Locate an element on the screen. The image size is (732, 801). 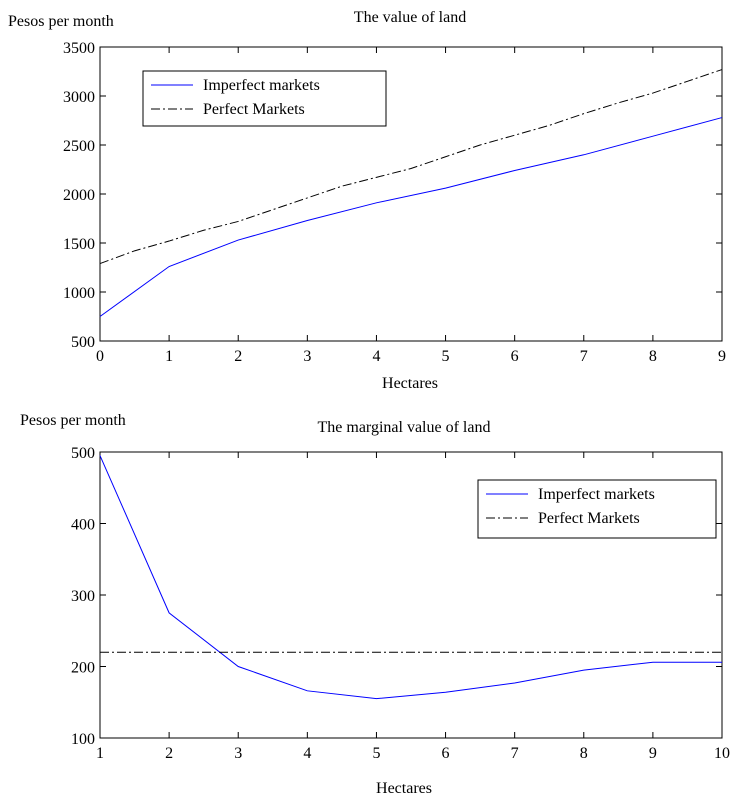
y-tick-label: 2500 is located at coordinates (79, 146).